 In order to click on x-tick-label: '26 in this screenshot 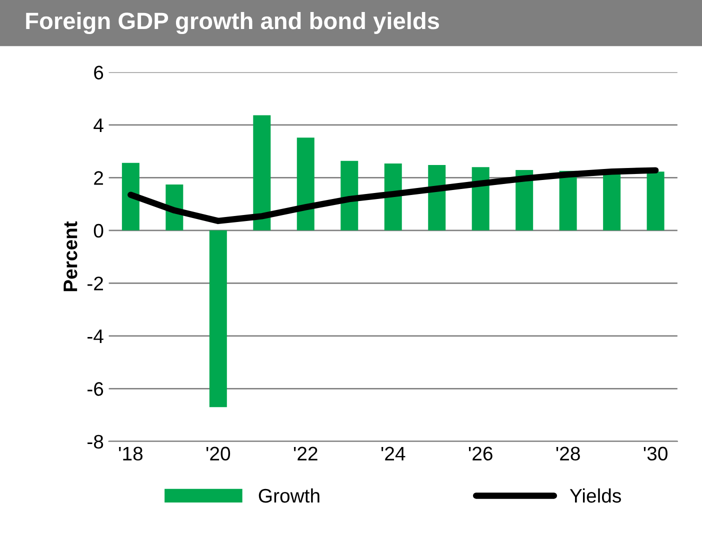, I will do `click(480, 453)`.